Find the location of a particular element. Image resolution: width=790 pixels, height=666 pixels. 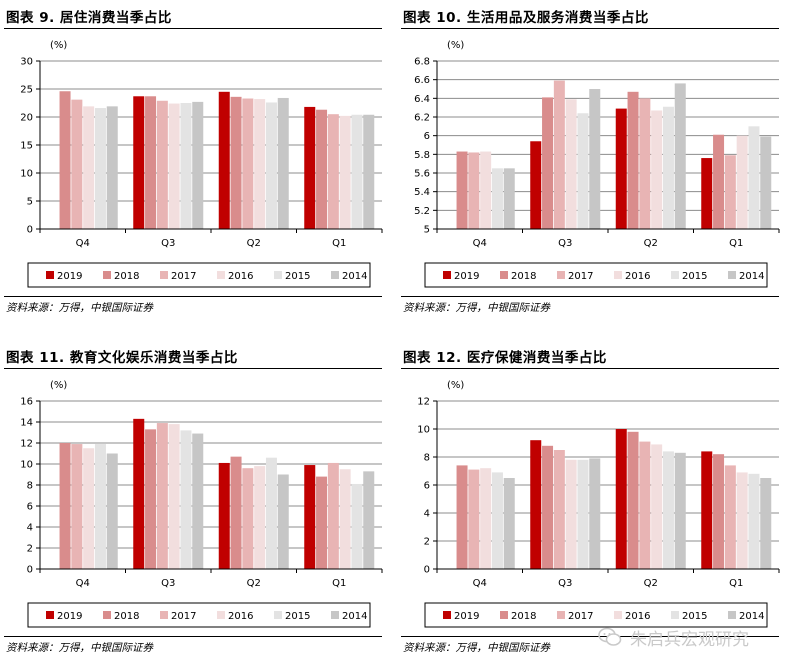

y-tick-label: 5.8 is located at coordinates (422, 155).